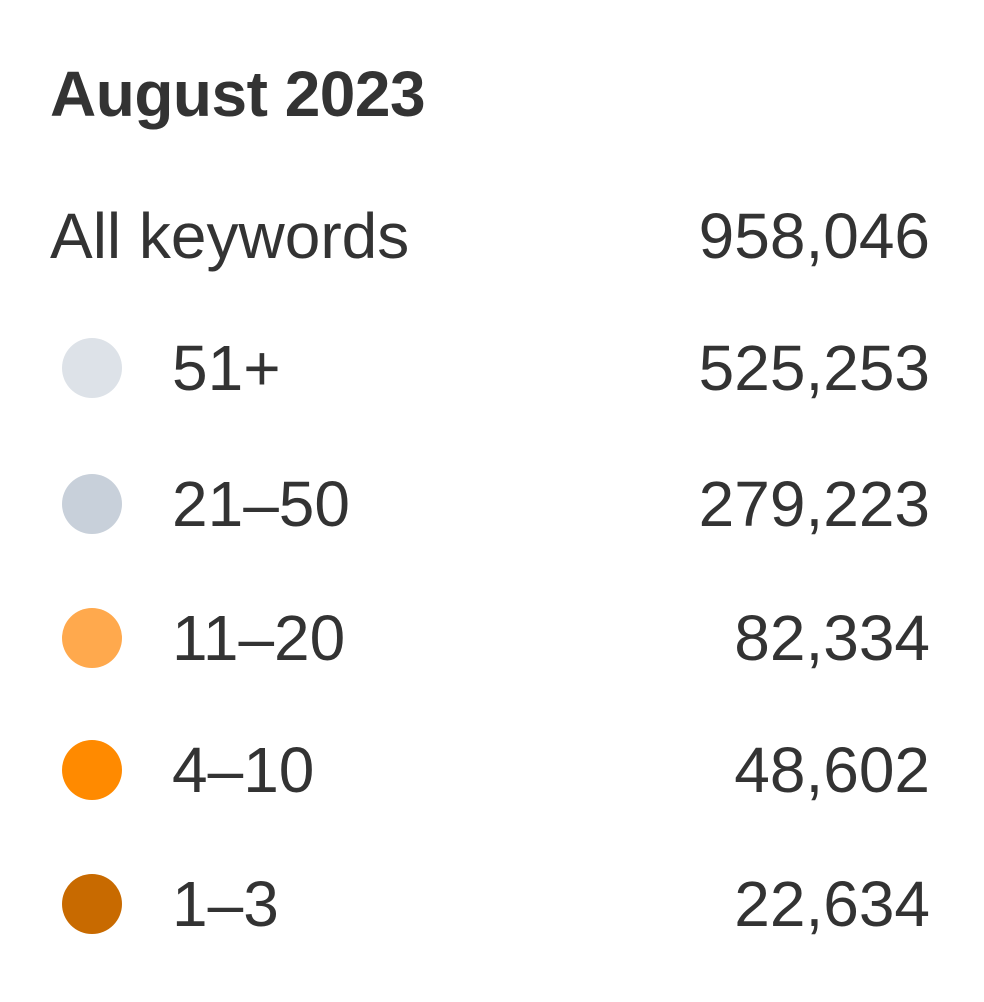 The width and height of the screenshot is (984, 1002). What do you see at coordinates (259, 638) in the screenshot?
I see `tier-label: 11–20` at bounding box center [259, 638].